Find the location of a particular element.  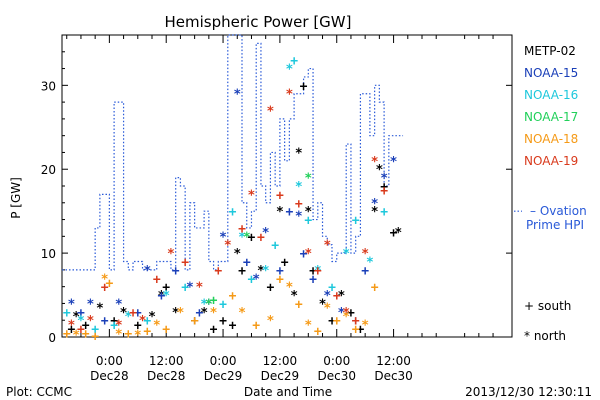

x-axis-label: Date and Time is located at coordinates (288, 392).